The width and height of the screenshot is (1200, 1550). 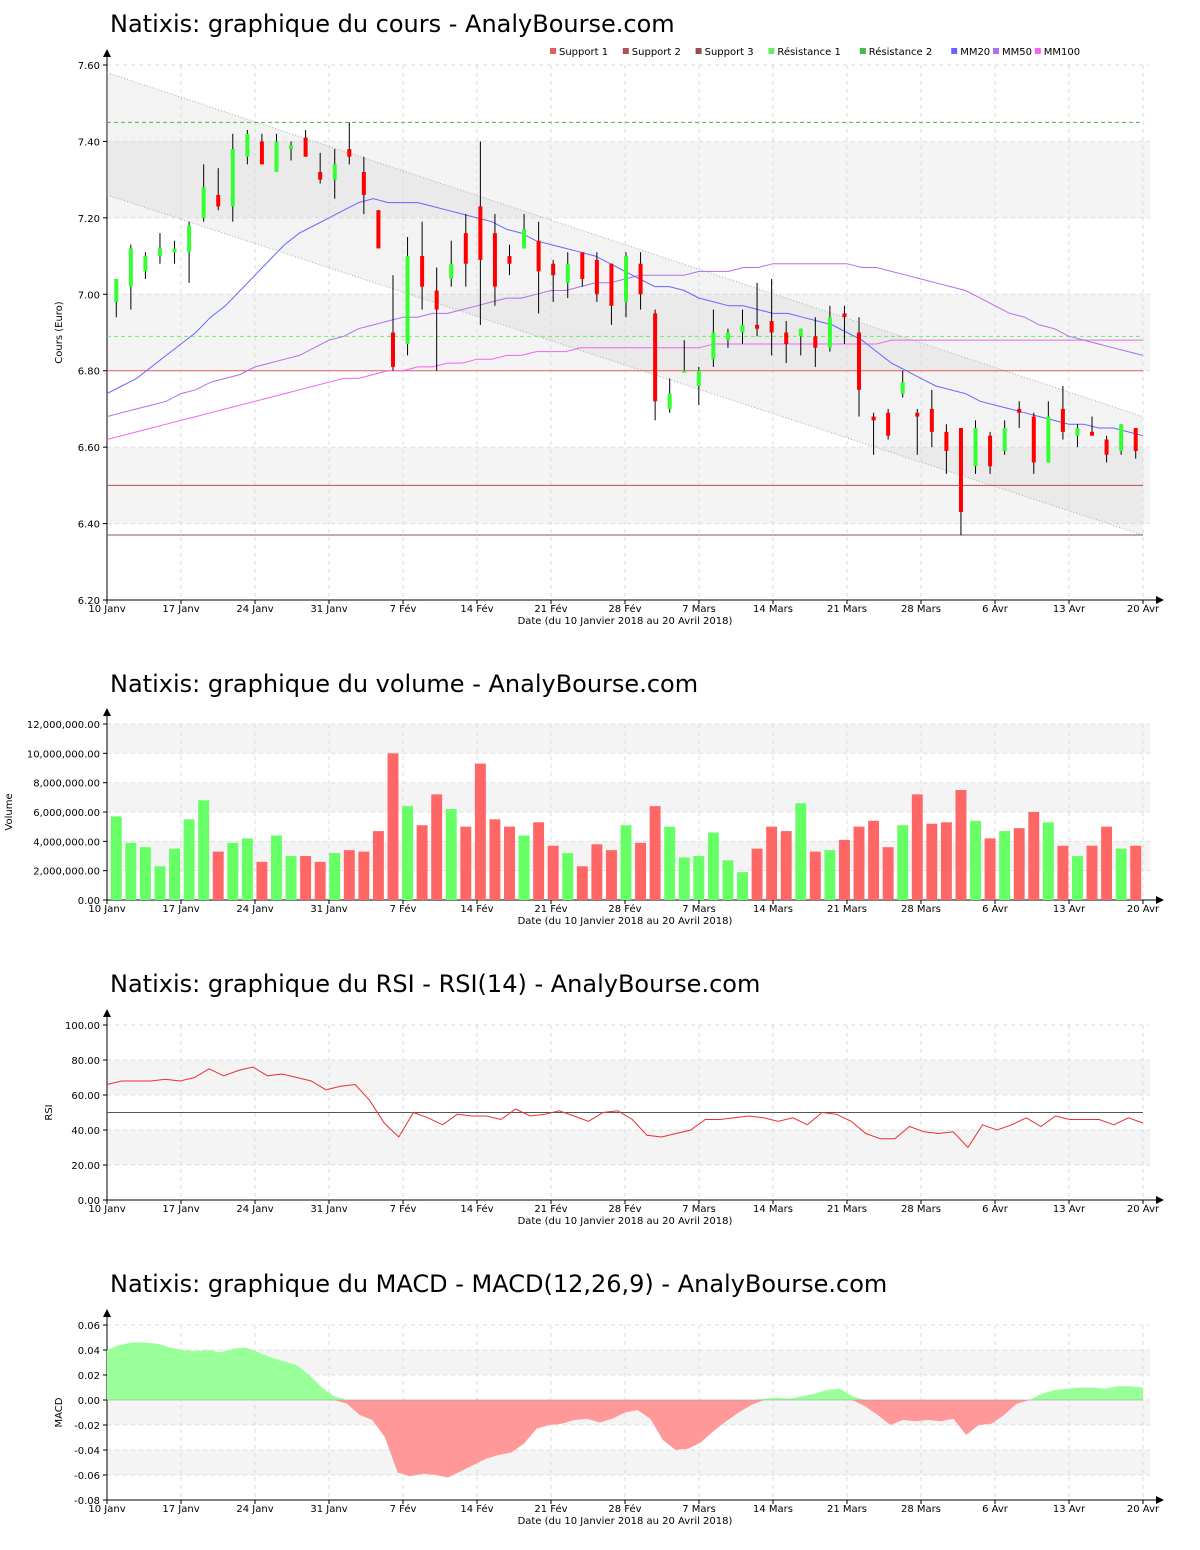 What do you see at coordinates (1160, 1500) in the screenshot?
I see `x-axis-arrow` at bounding box center [1160, 1500].